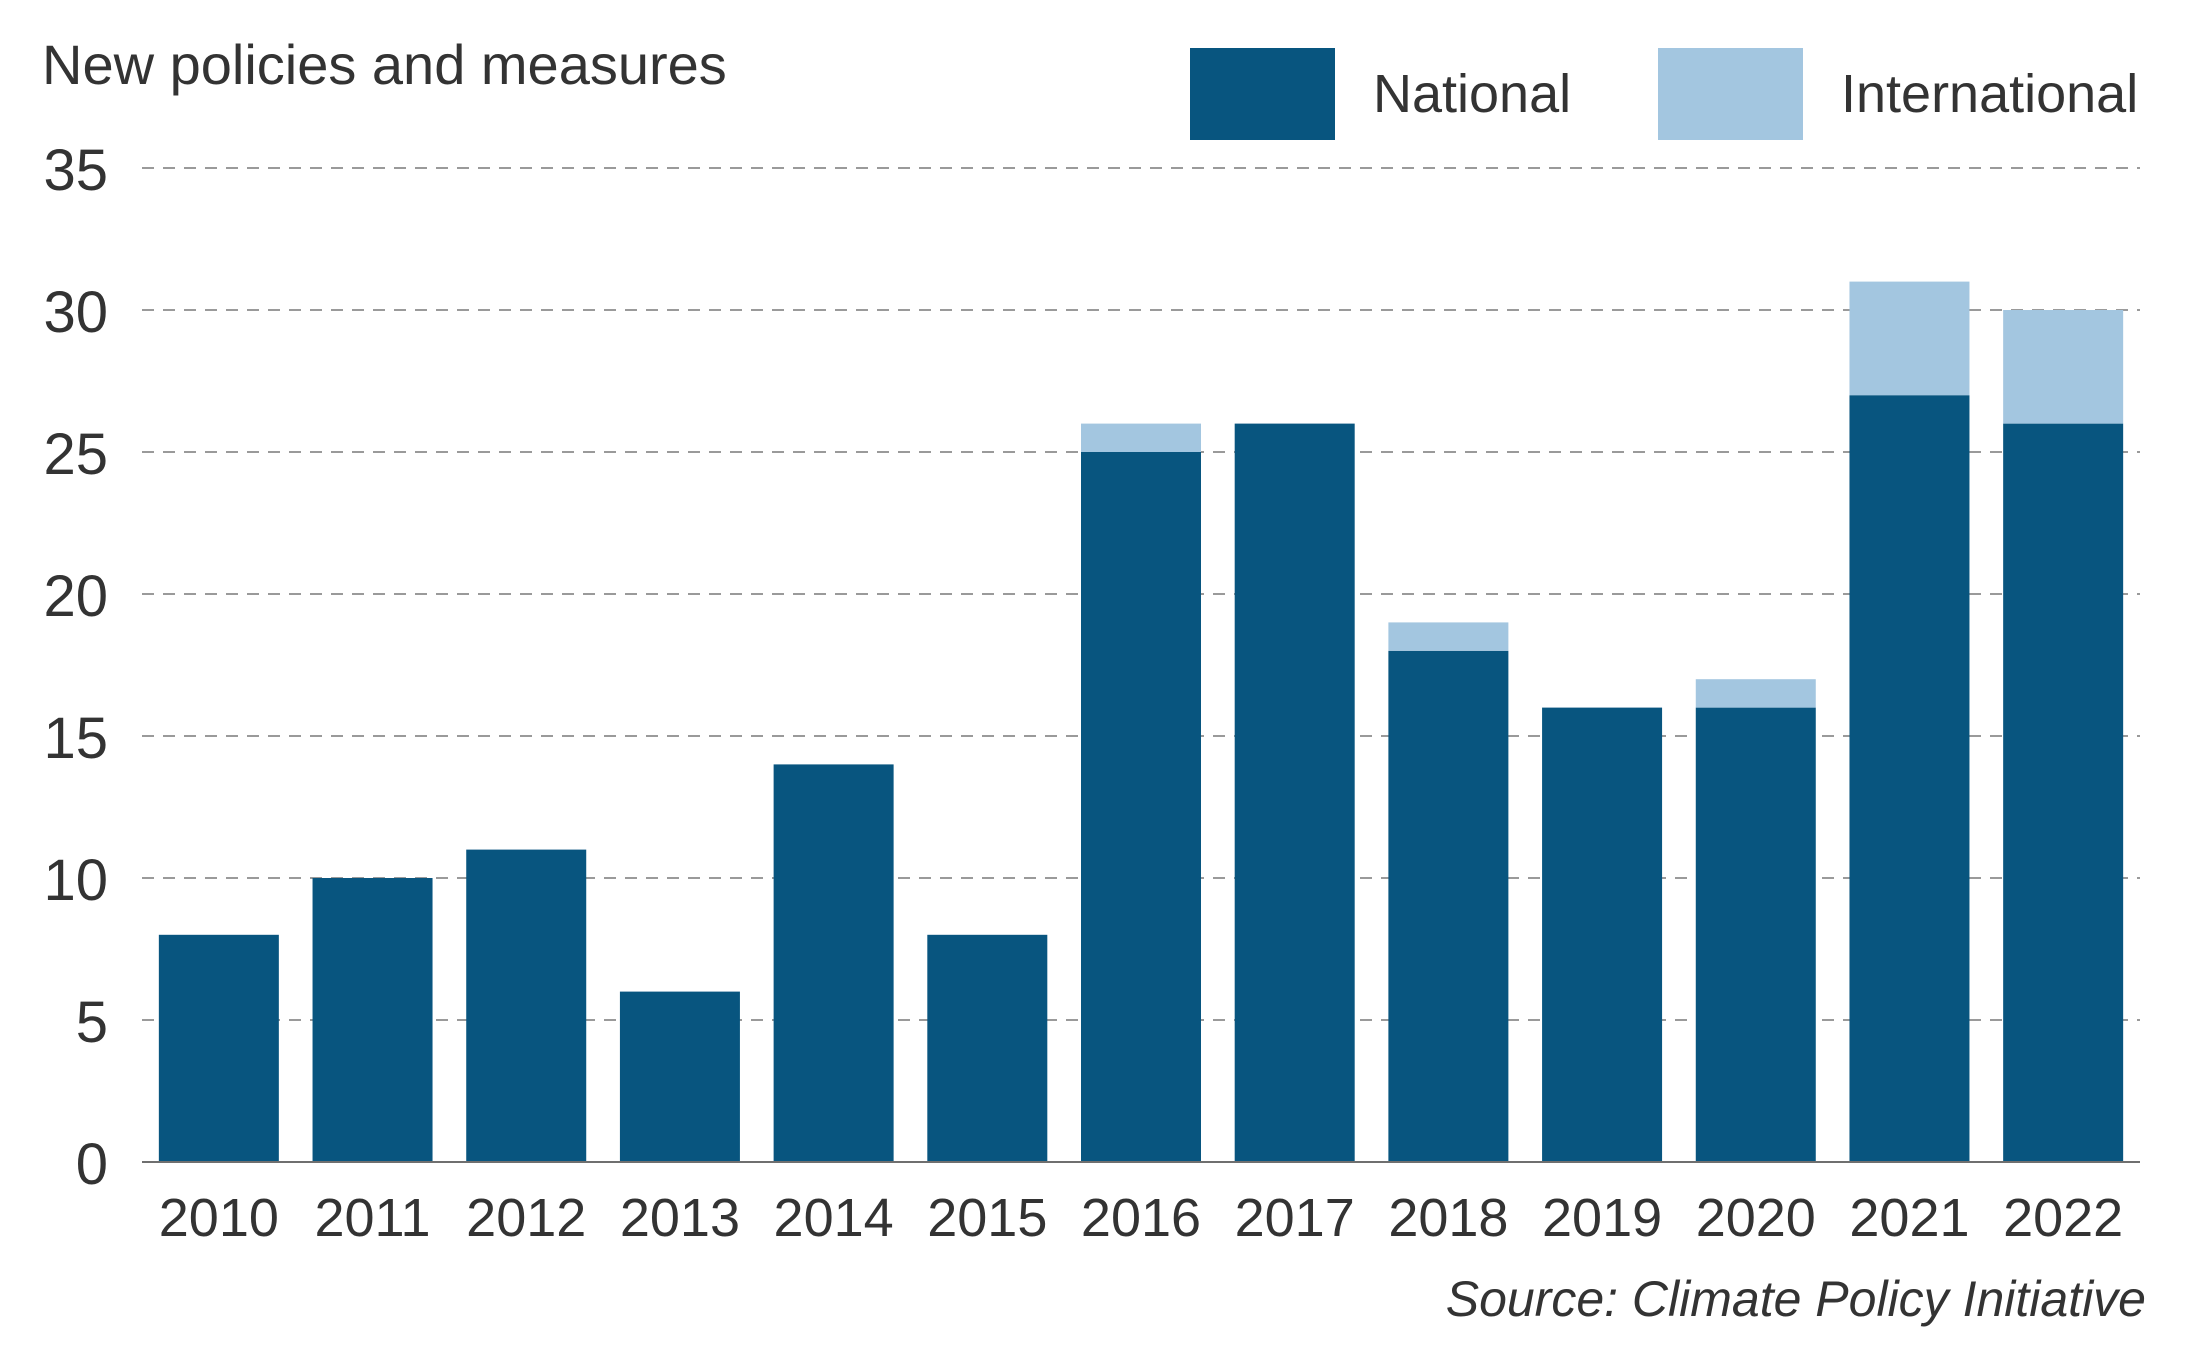 This screenshot has width=2204, height=1370. I want to click on y-tick-label-20: 20, so click(75, 596).